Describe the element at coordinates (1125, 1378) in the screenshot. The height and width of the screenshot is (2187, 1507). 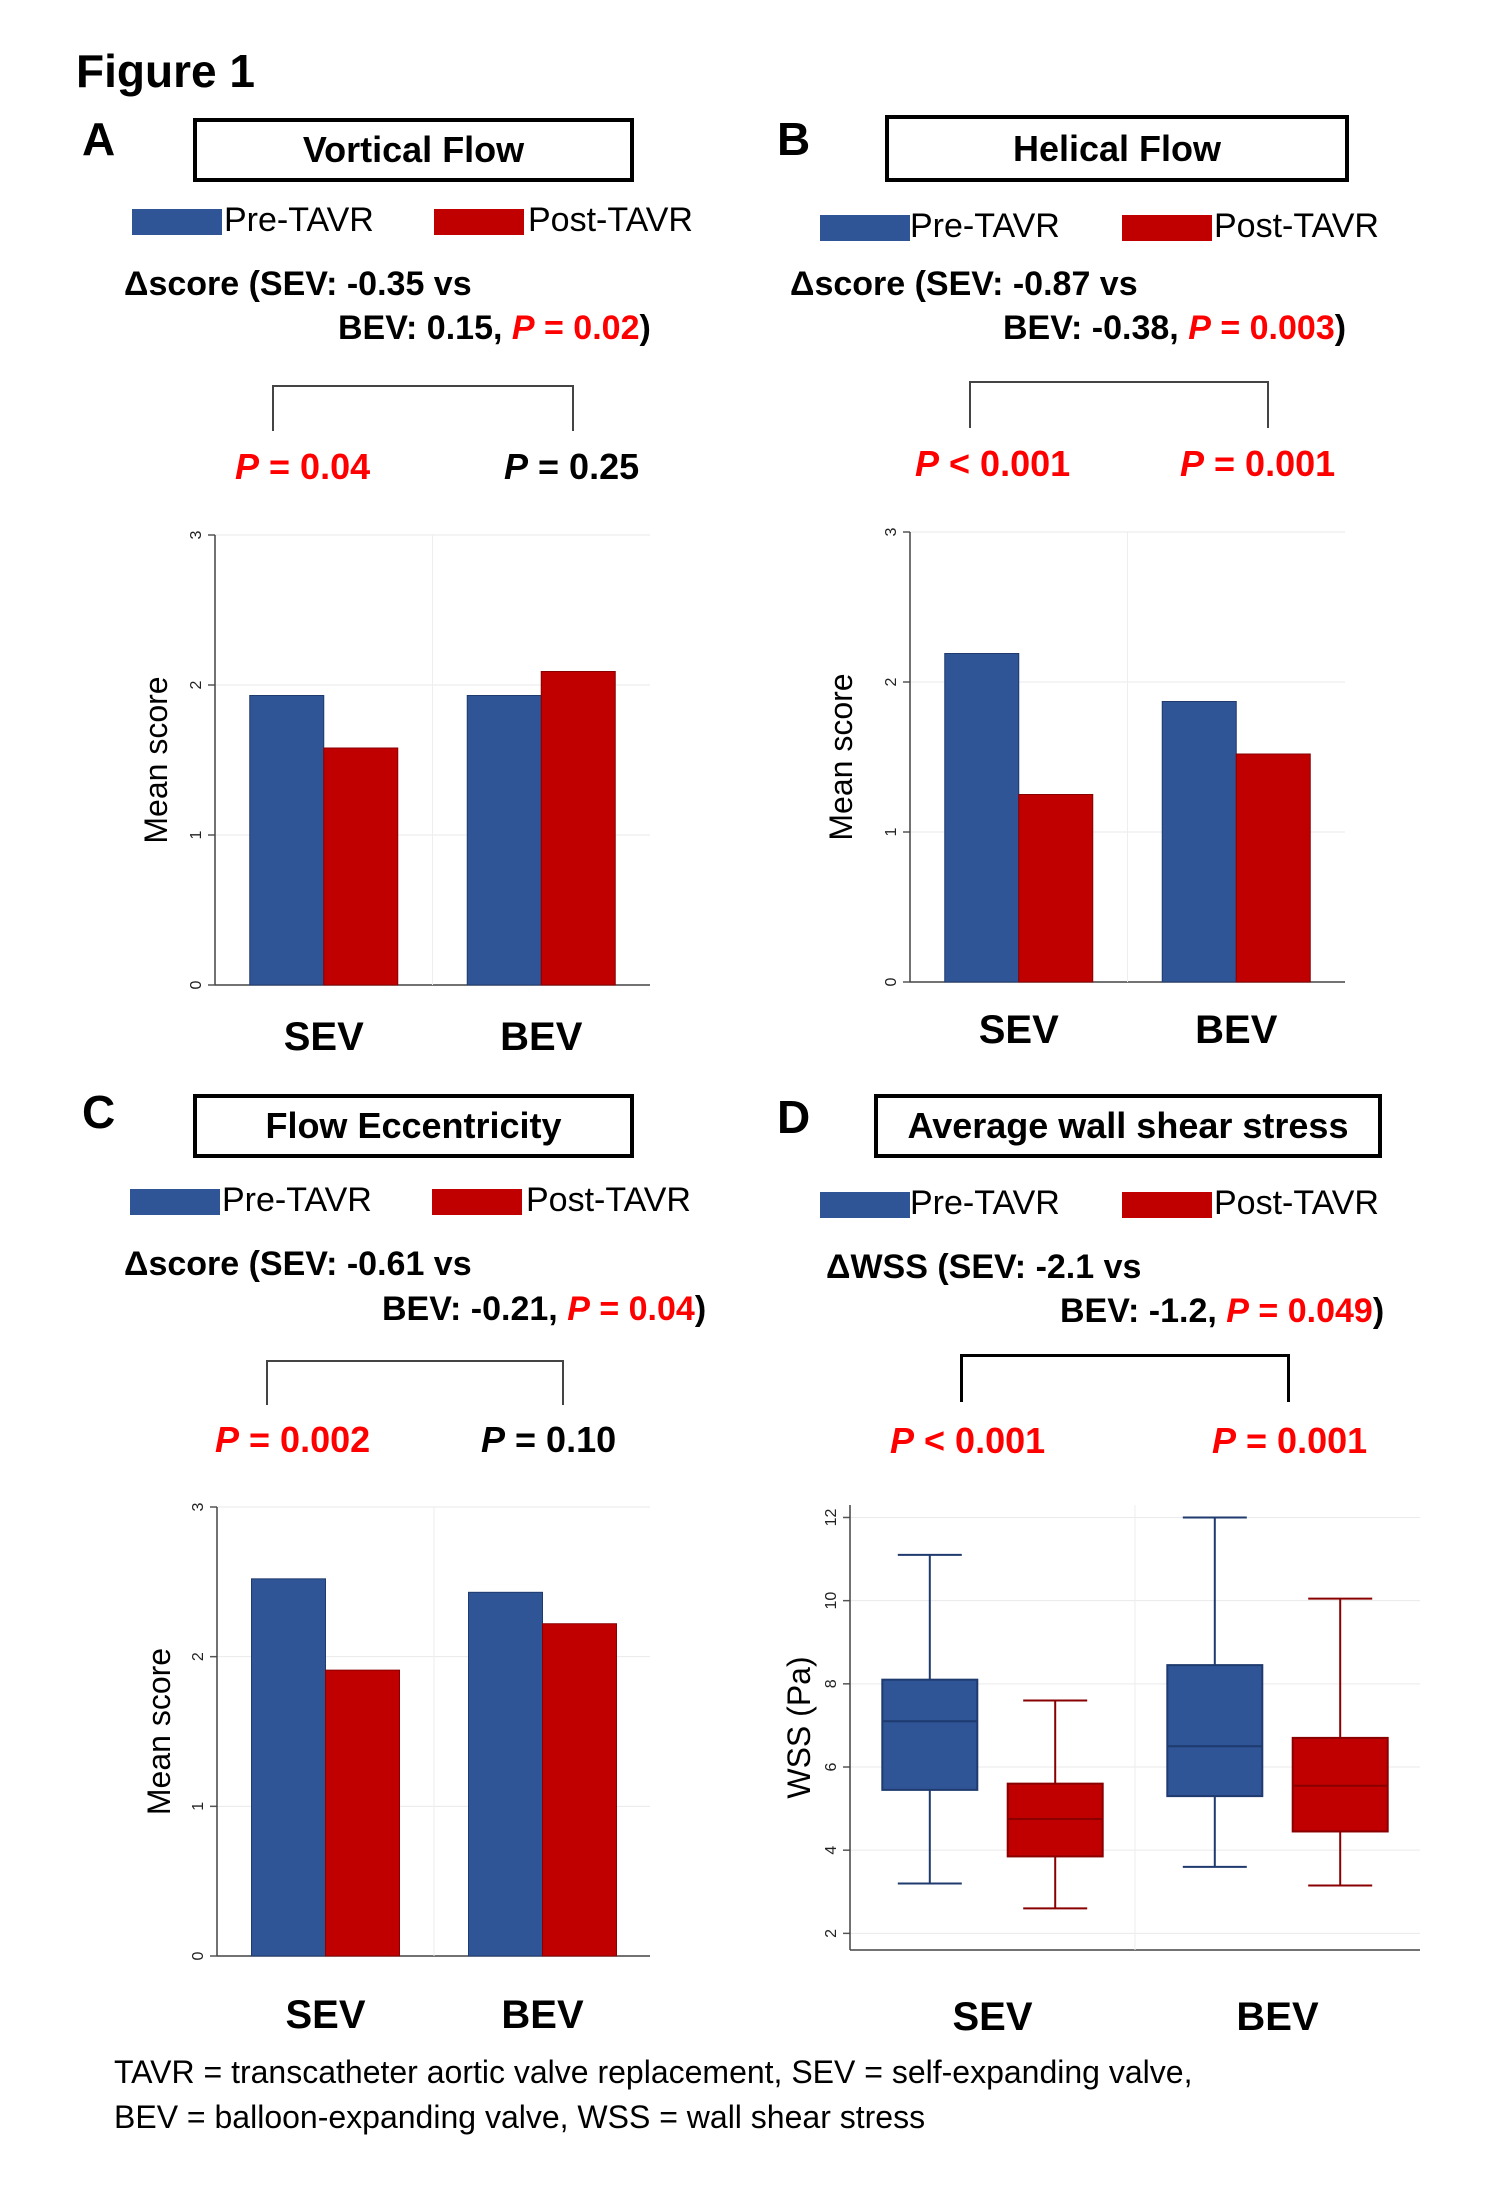
I see `panel-d-comparison-bracket` at that location.